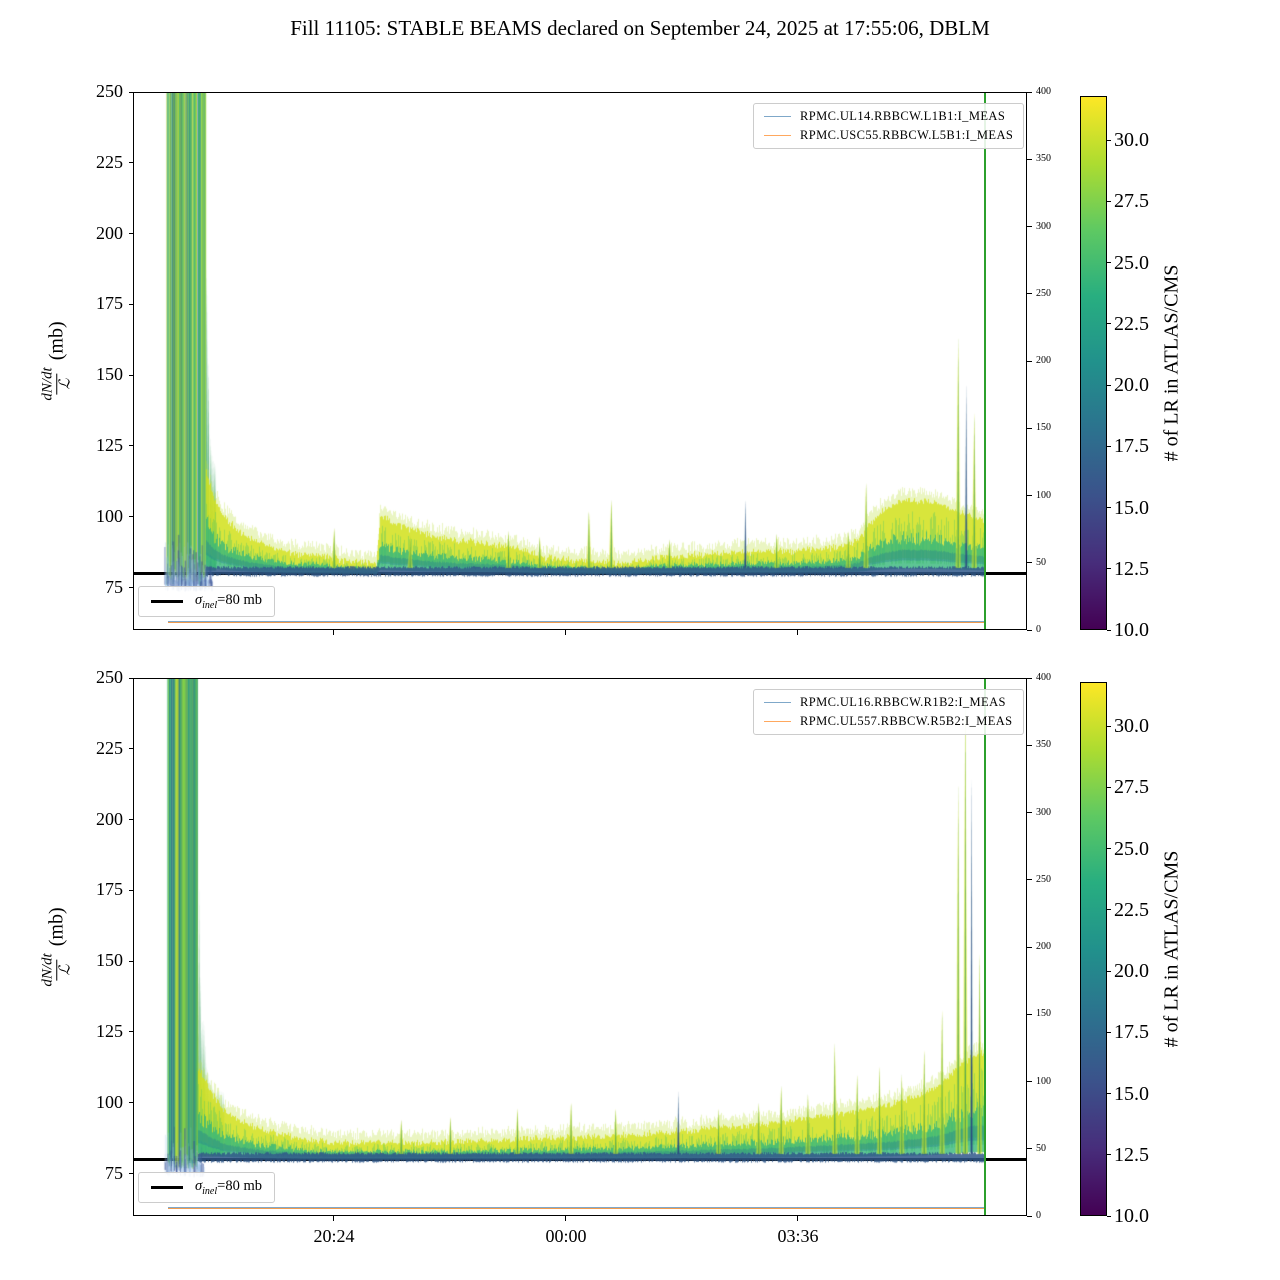  Describe the element at coordinates (888, 721) in the screenshot. I see `legend-entry: RPMC.UL557.RBBCW.R5B2:I_MEAS` at that location.